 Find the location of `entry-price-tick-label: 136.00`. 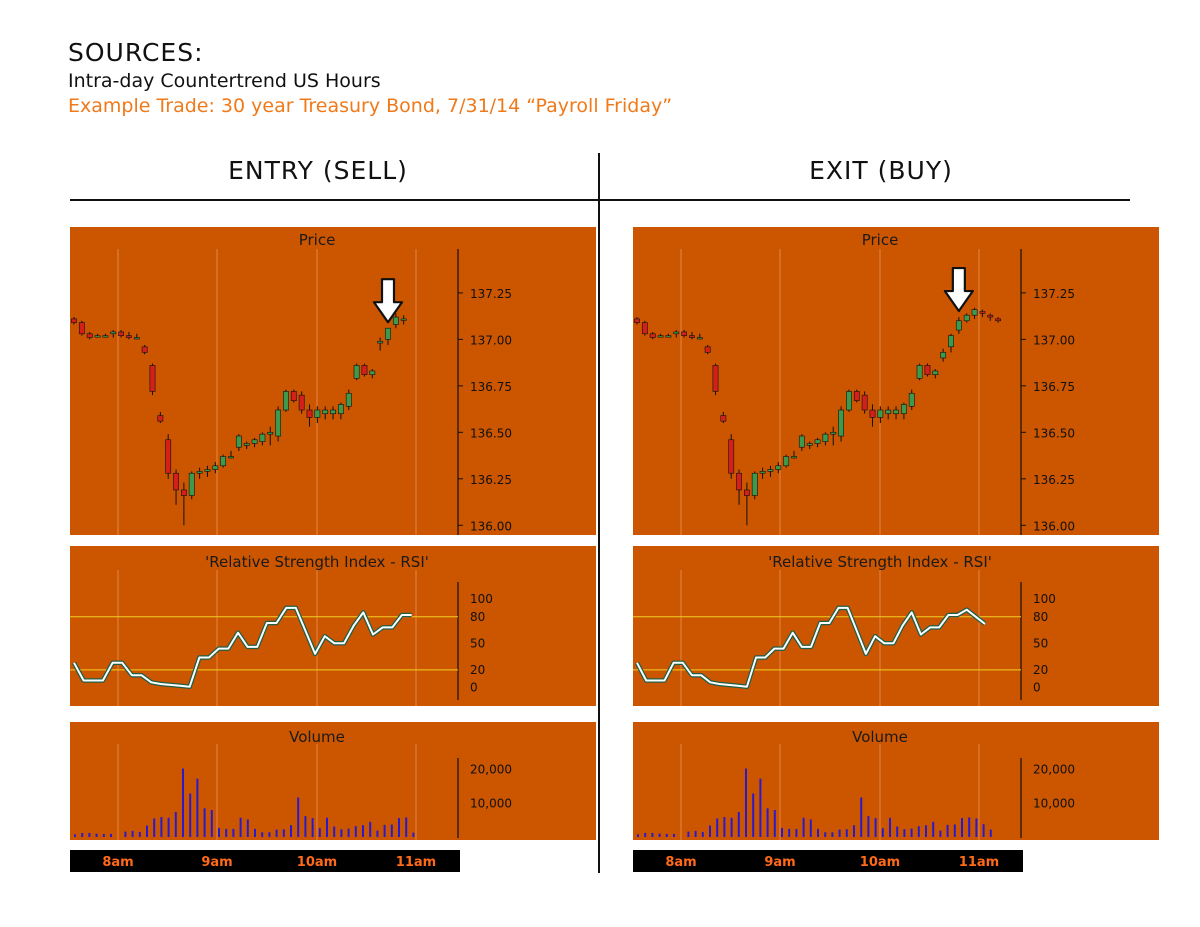

entry-price-tick-label: 136.00 is located at coordinates (491, 526).